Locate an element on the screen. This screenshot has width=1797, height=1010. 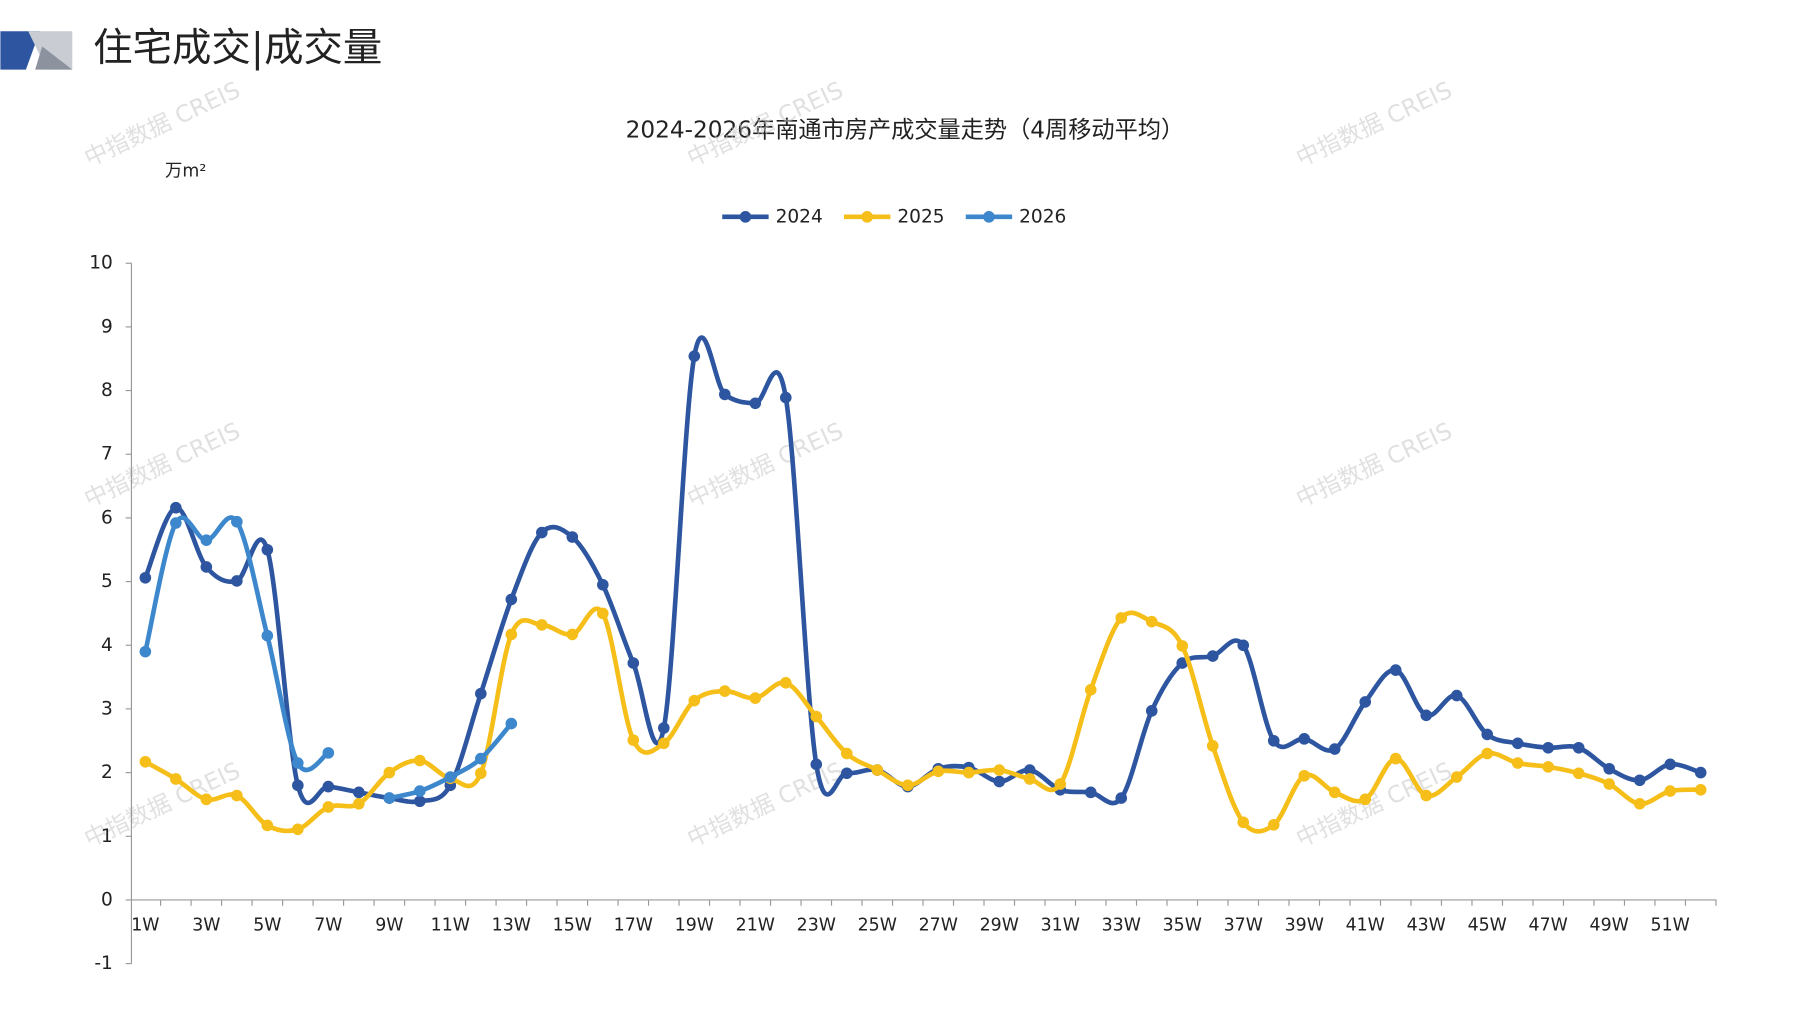
y-tick-label: 8 is located at coordinates (107, 390).